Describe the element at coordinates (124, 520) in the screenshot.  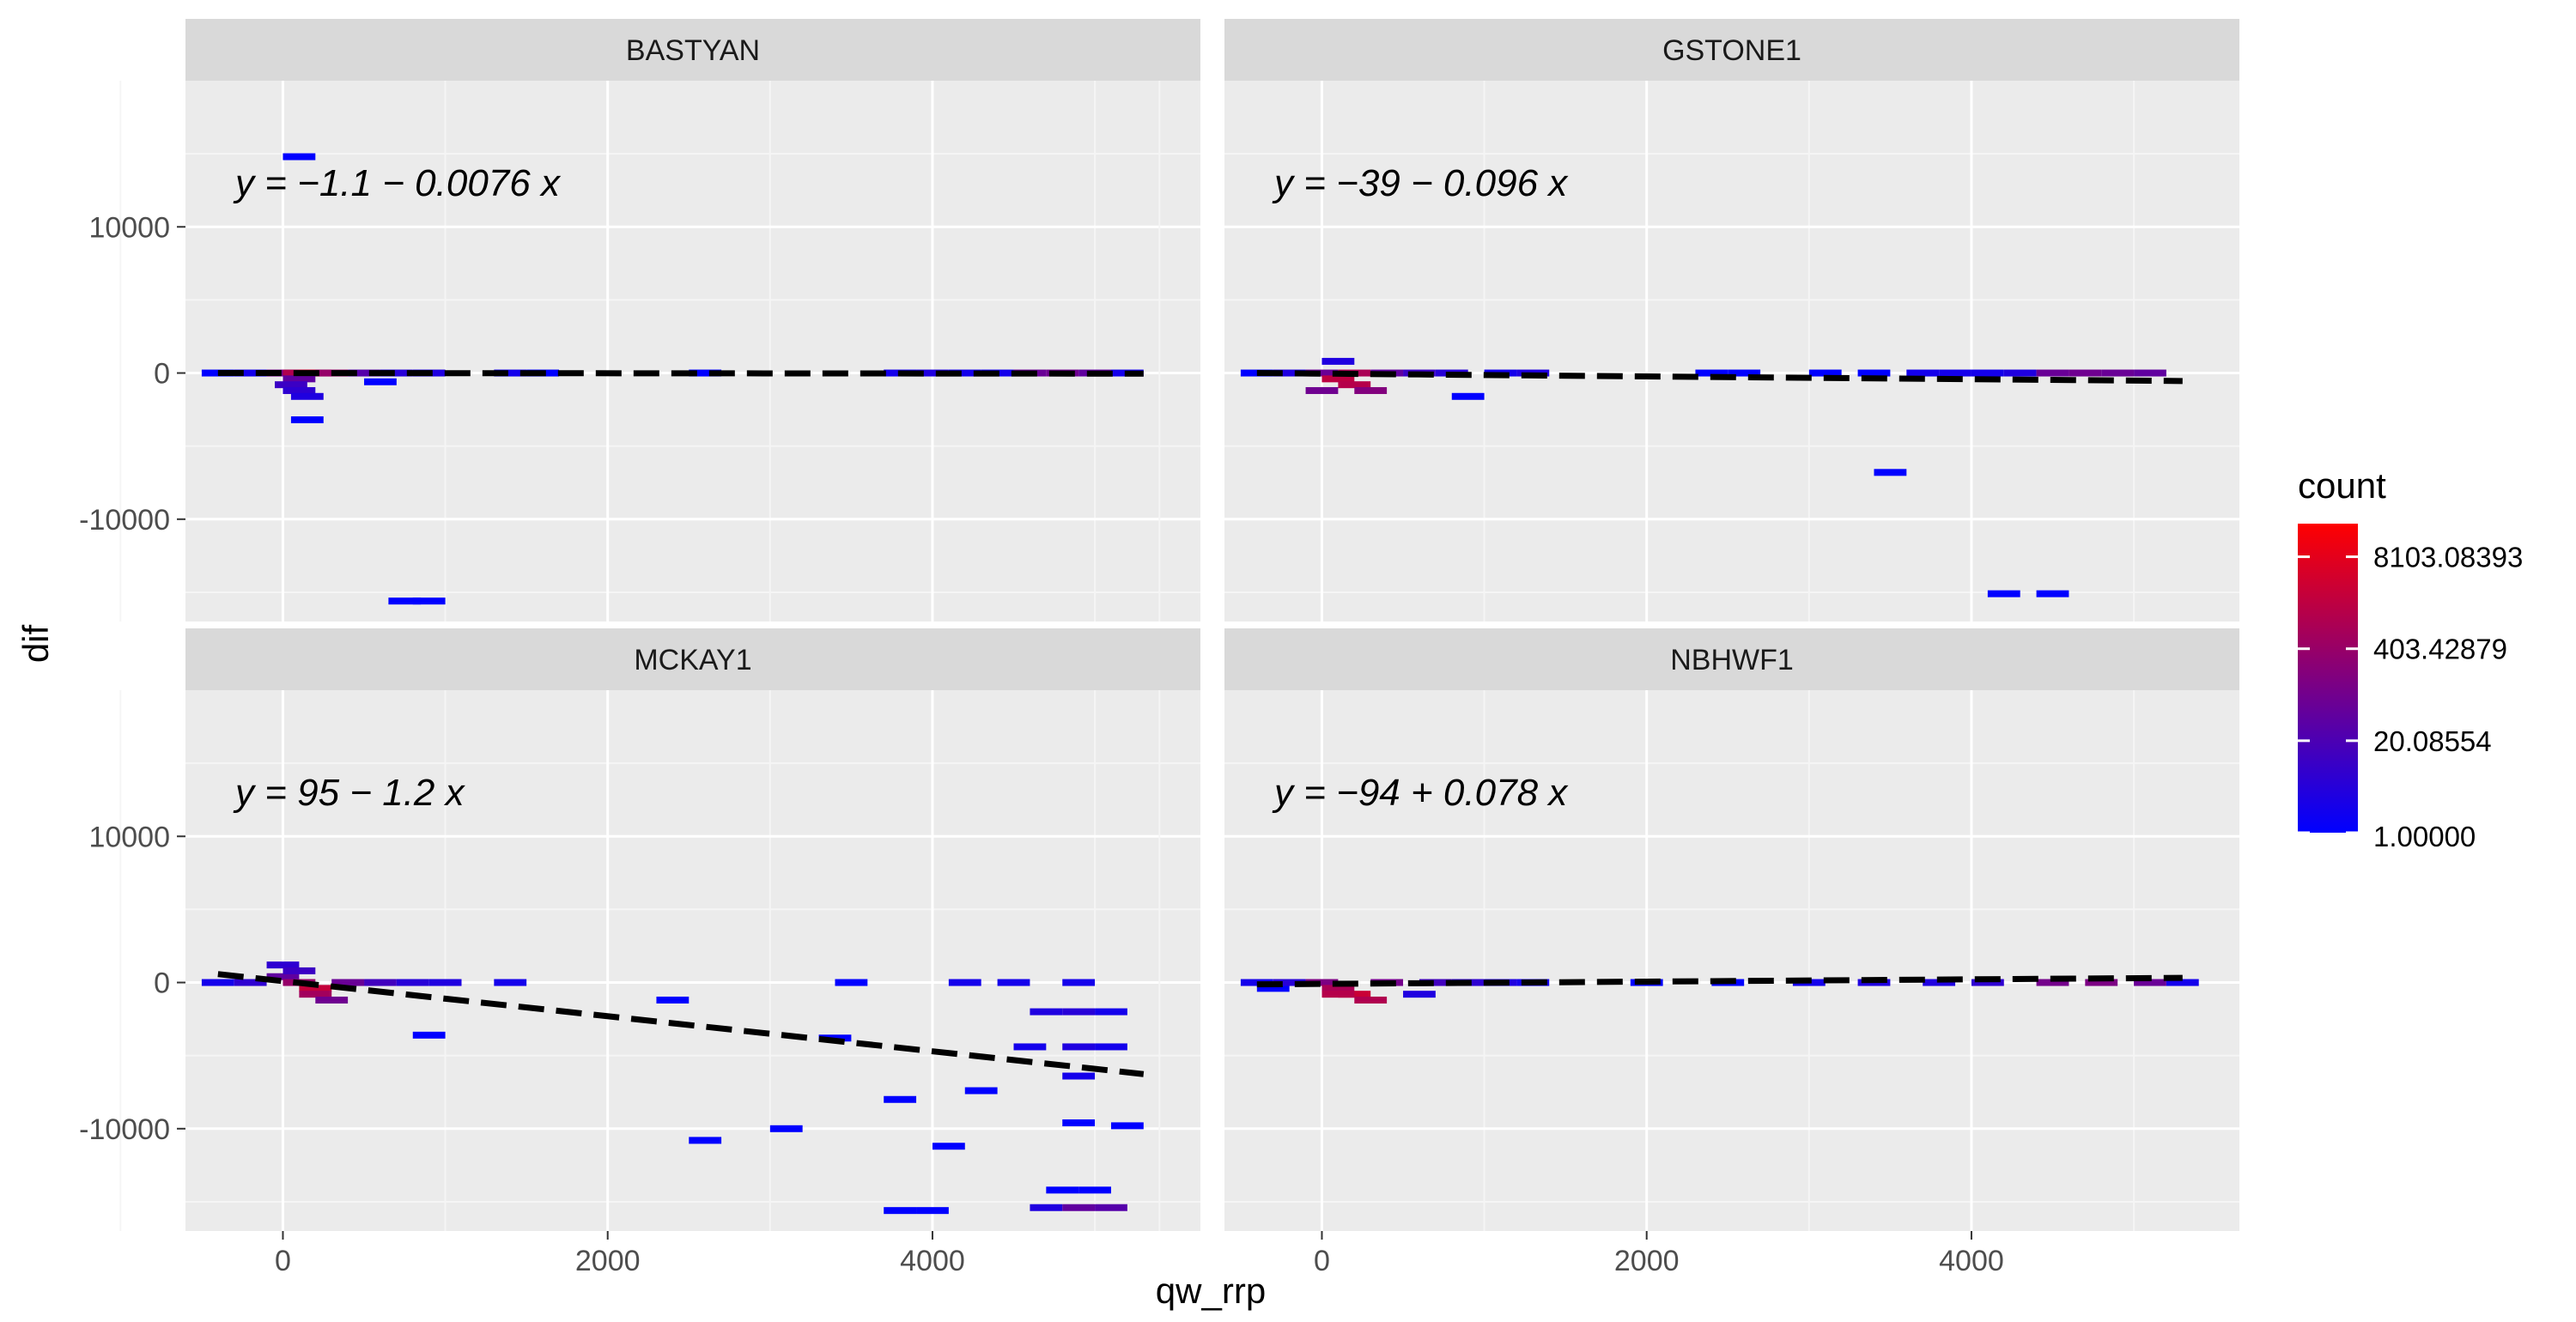
I see `y-tick-label: -10000` at that location.